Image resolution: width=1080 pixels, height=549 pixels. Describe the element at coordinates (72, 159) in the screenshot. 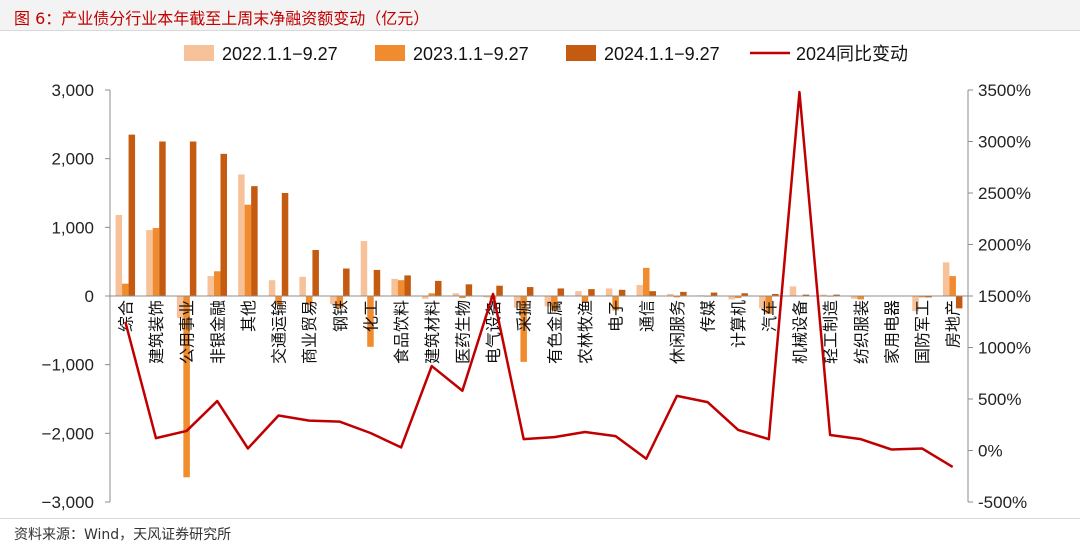

I see `left-tick-label: 2,000` at that location.